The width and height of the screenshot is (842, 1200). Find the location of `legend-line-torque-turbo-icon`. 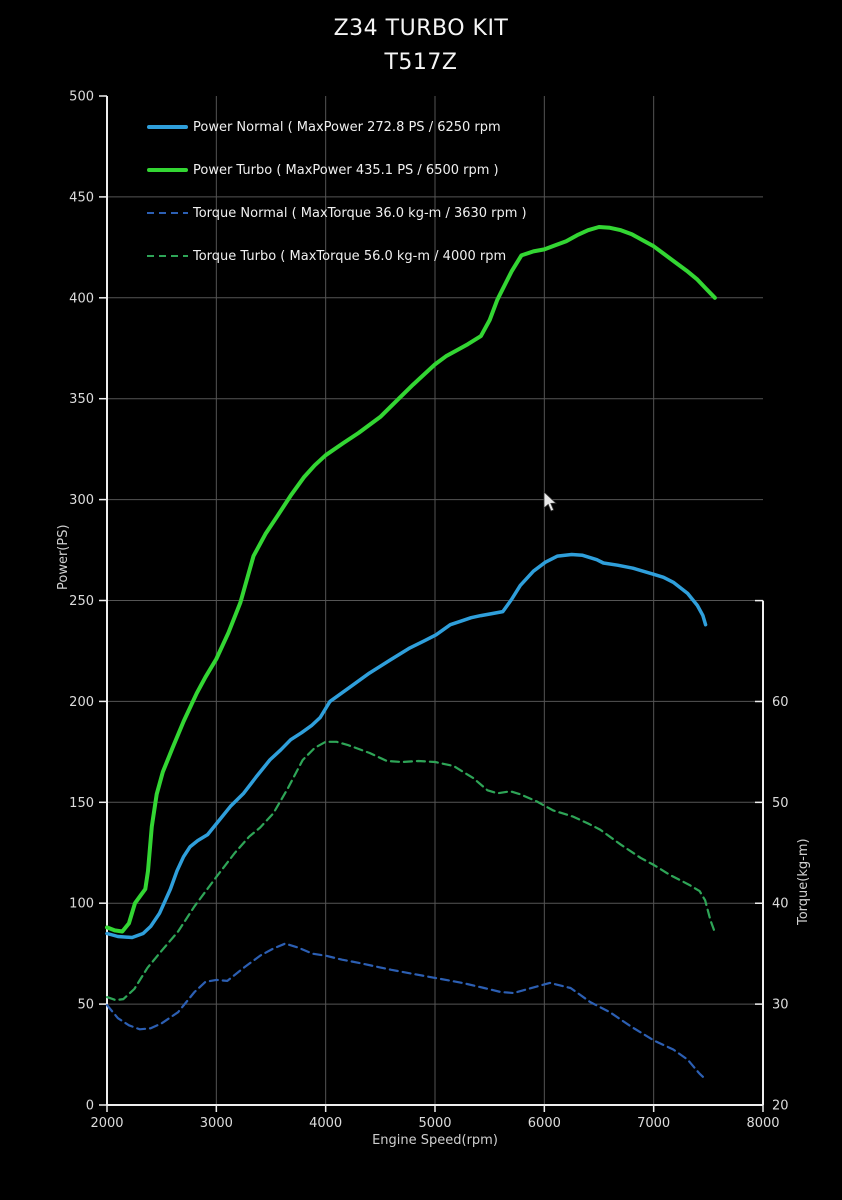

legend-line-torque-turbo-icon is located at coordinates (167, 256).